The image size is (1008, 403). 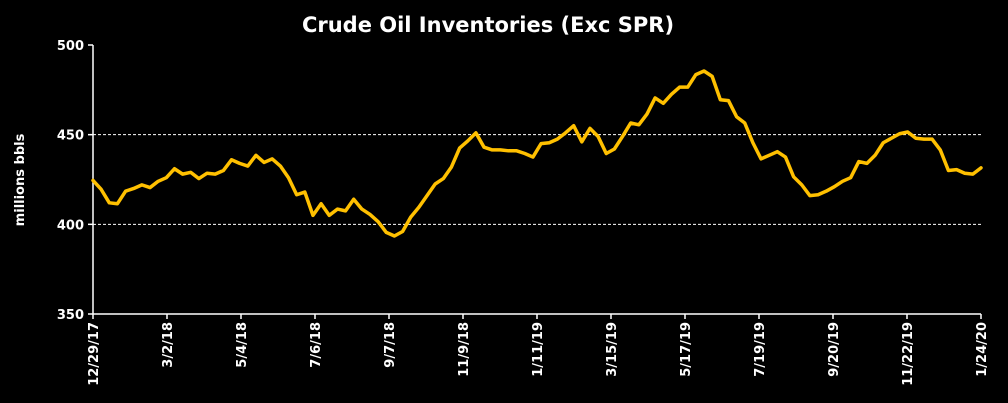 What do you see at coordinates (390, 345) in the screenshot?
I see `x-tick-label: 9/7/18` at bounding box center [390, 345].